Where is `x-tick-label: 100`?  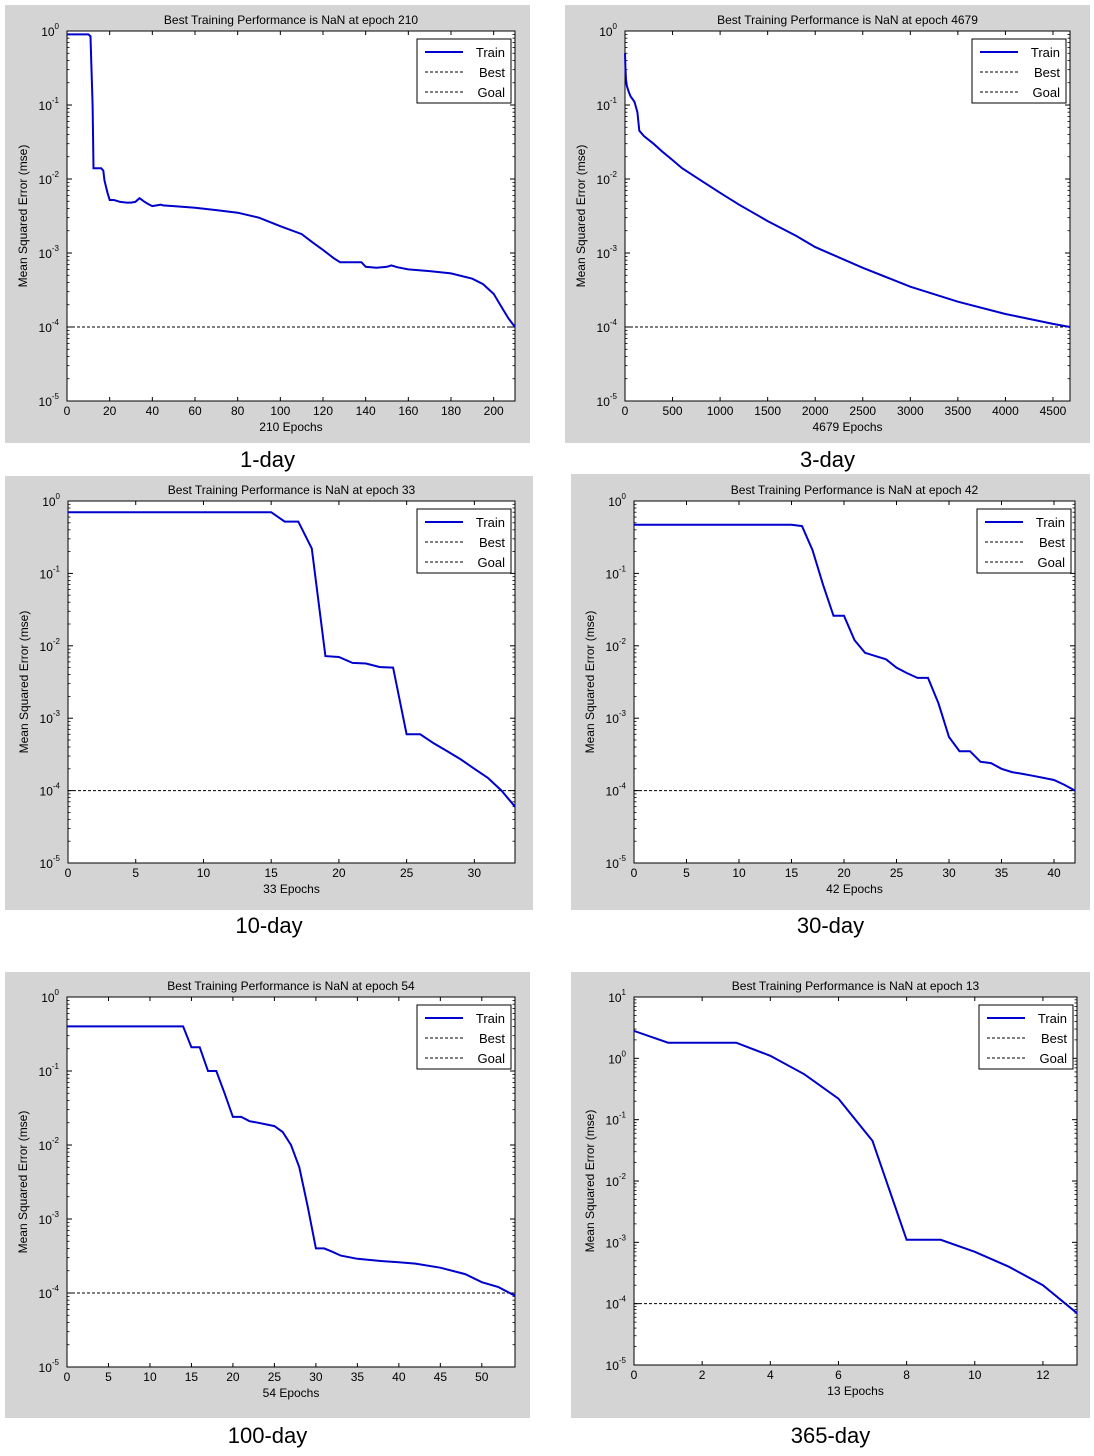
x-tick-label: 100 is located at coordinates (280, 411).